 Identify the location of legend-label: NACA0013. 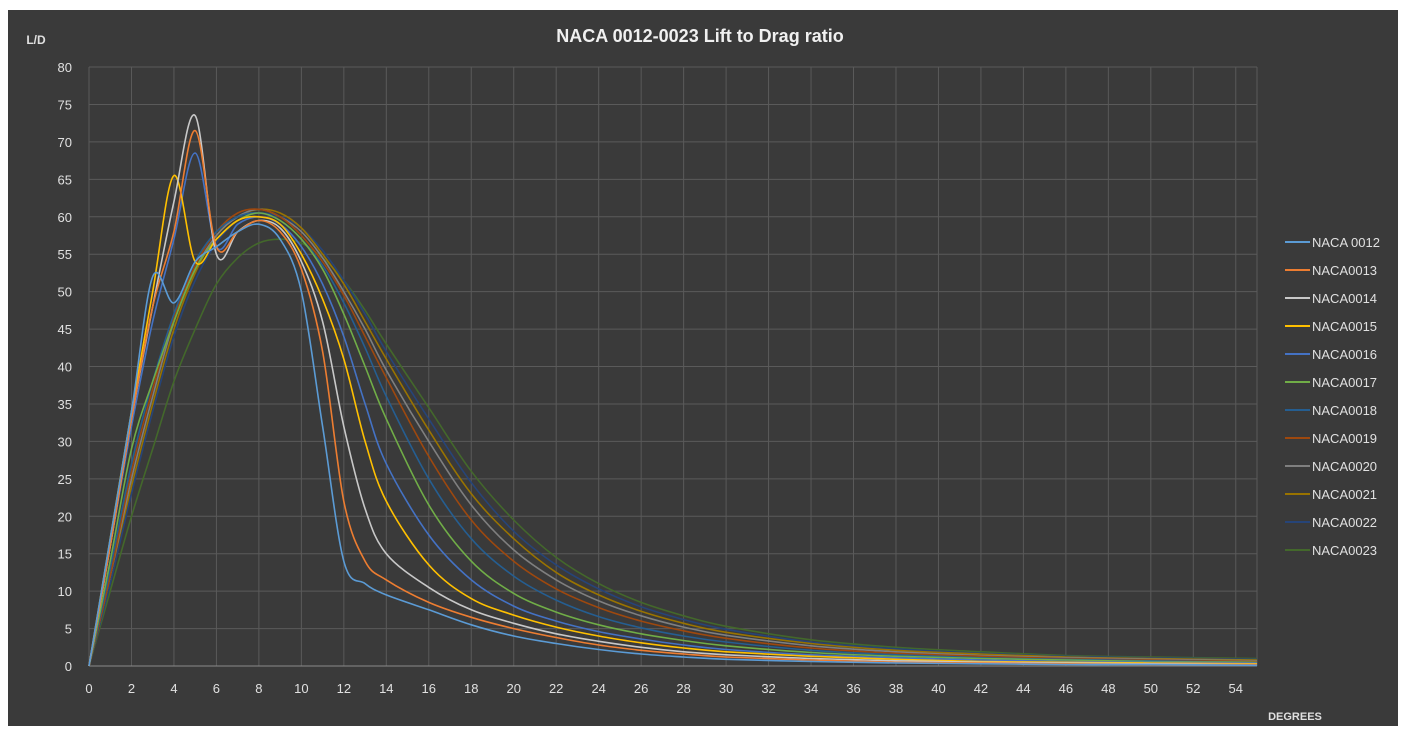
(1344, 270).